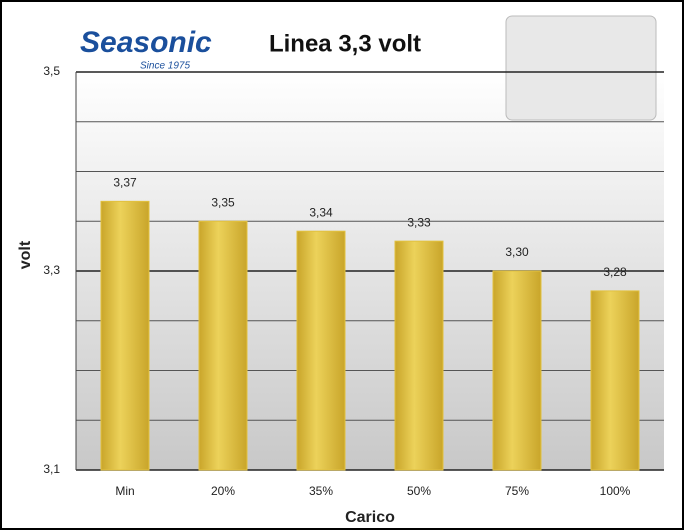 Image resolution: width=684 pixels, height=530 pixels. Describe the element at coordinates (581, 68) in the screenshot. I see `product-image` at that location.